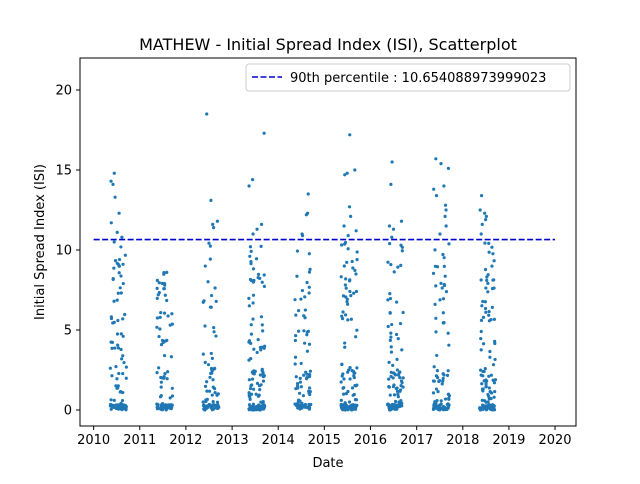 The image size is (640, 484). Describe the element at coordinates (63, 251) in the screenshot. I see `y-tick-label: 10` at that location.